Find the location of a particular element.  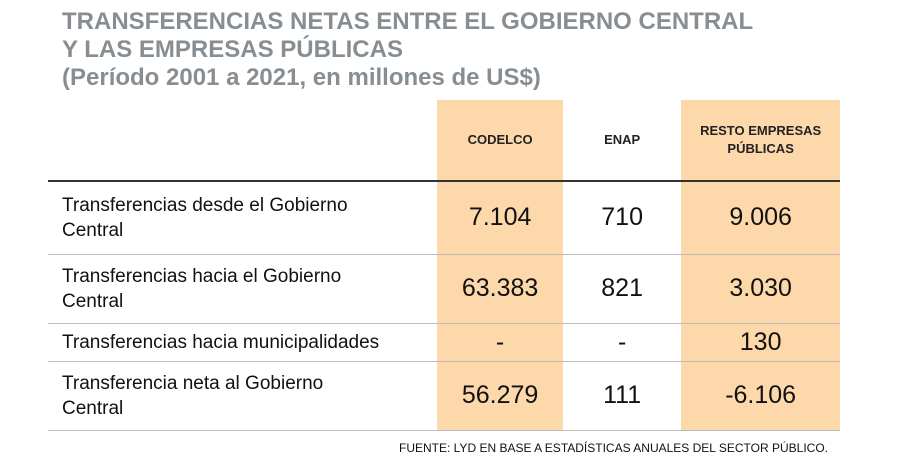

row-label: Transferencias hacia el Gobierno Central is located at coordinates (243, 289).